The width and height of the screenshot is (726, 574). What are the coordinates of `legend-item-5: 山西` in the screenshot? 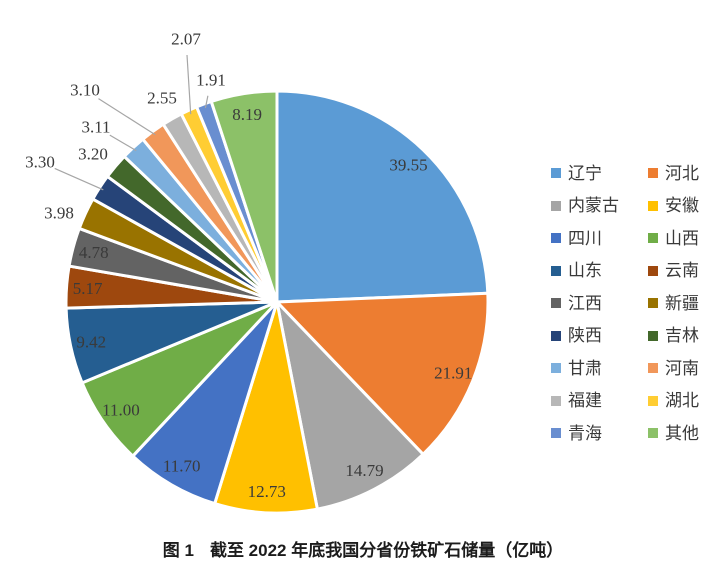 It's located at (673, 238).